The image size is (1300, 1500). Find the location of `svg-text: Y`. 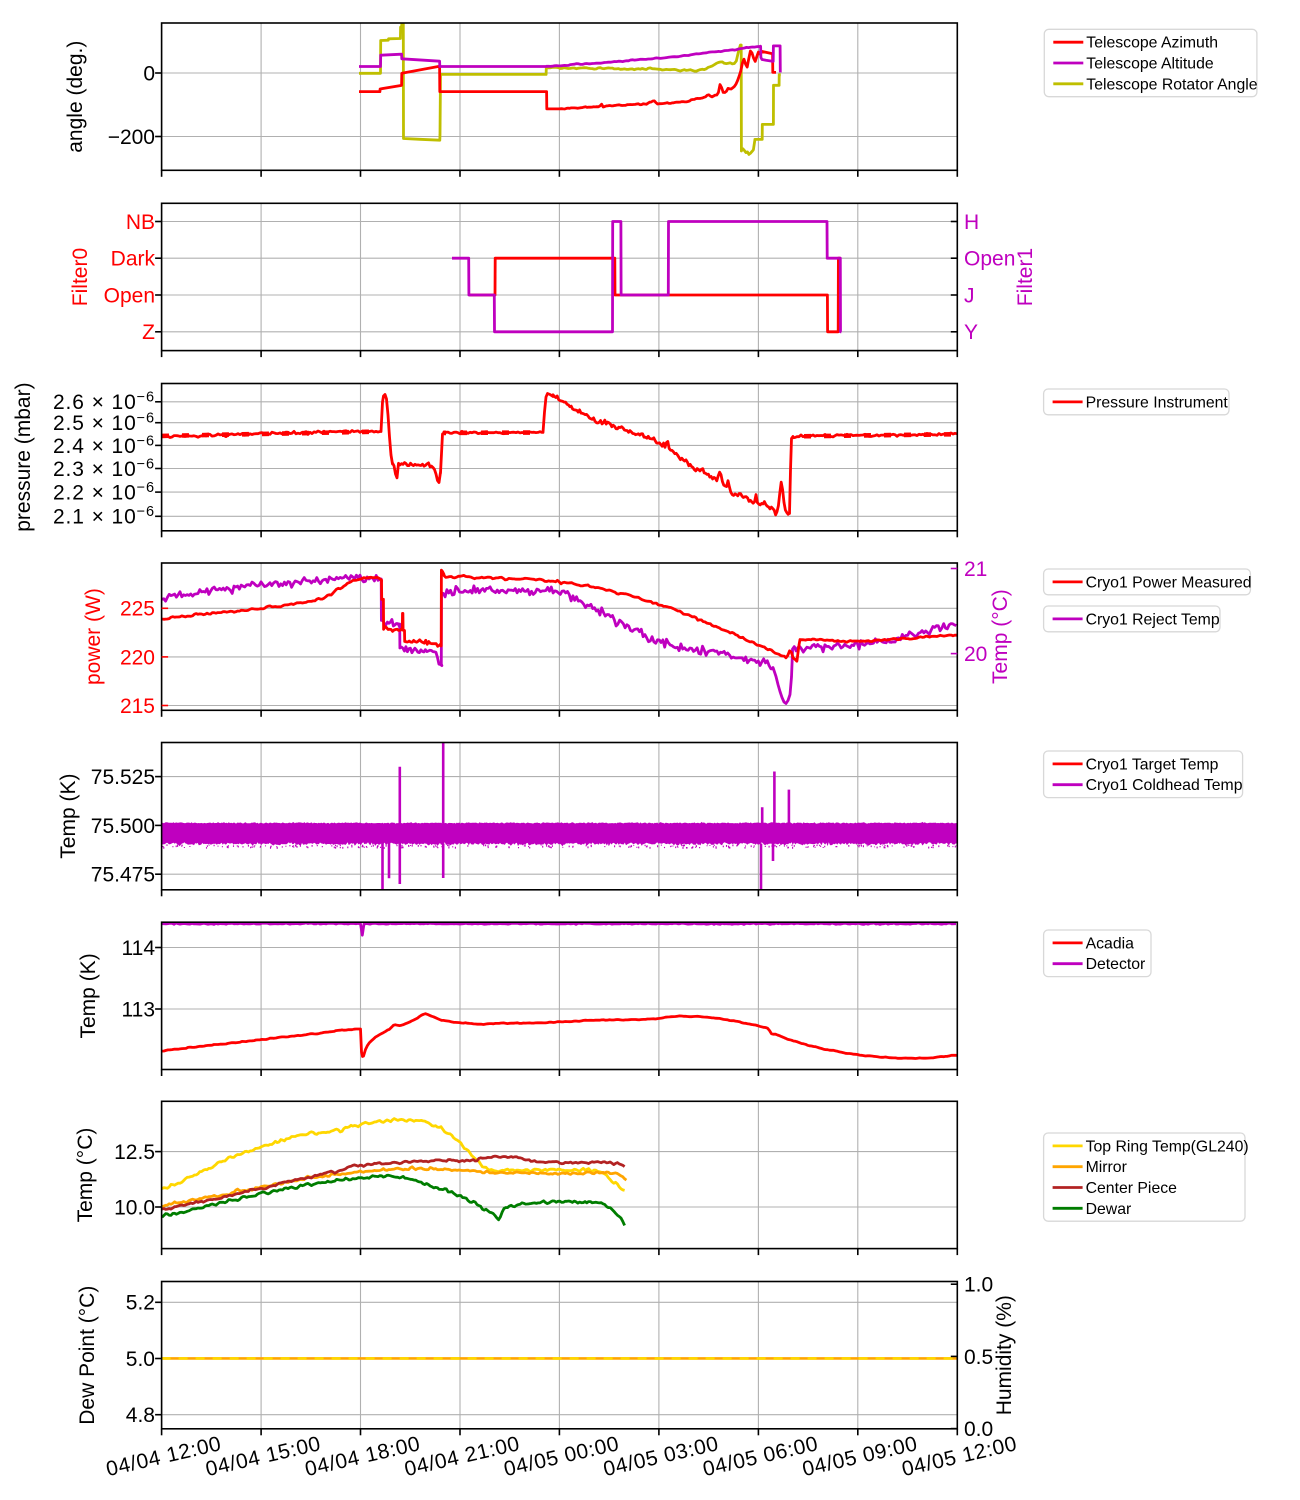

svg-text: Y is located at coordinates (971, 332).